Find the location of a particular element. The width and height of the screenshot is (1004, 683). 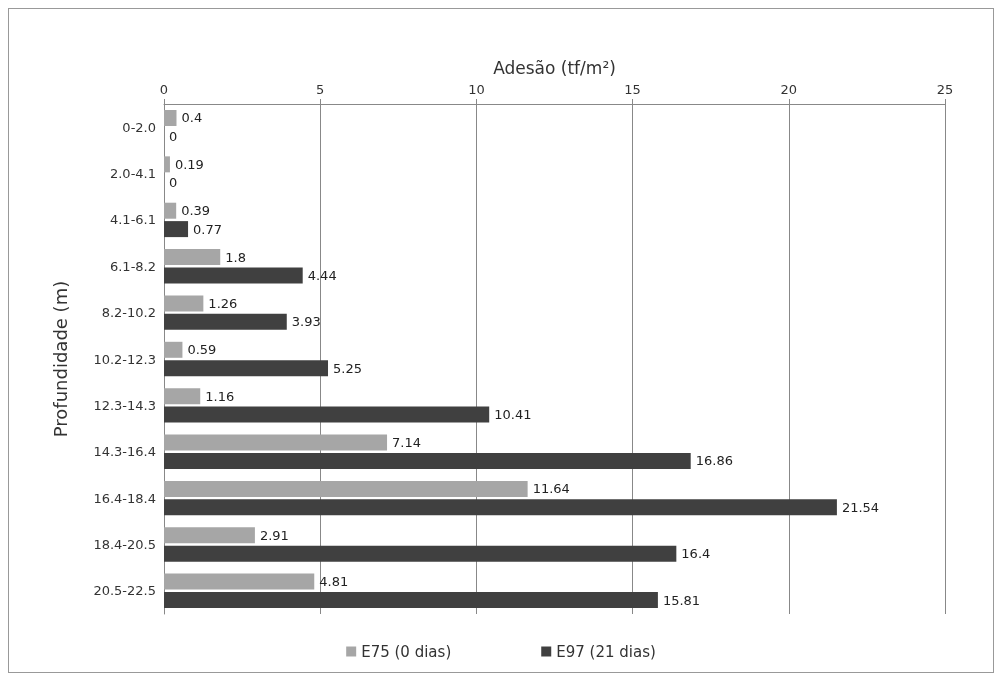

x-tick-label: 0 is located at coordinates (164, 89).